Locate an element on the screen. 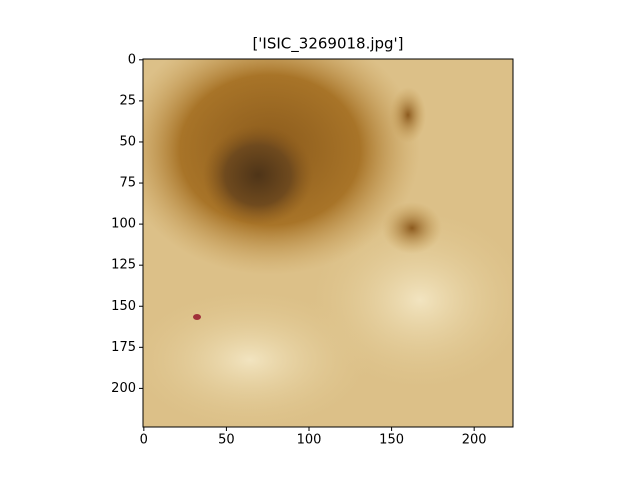 This screenshot has height=480, width=640. y-tick-label: 100 is located at coordinates (123, 224).